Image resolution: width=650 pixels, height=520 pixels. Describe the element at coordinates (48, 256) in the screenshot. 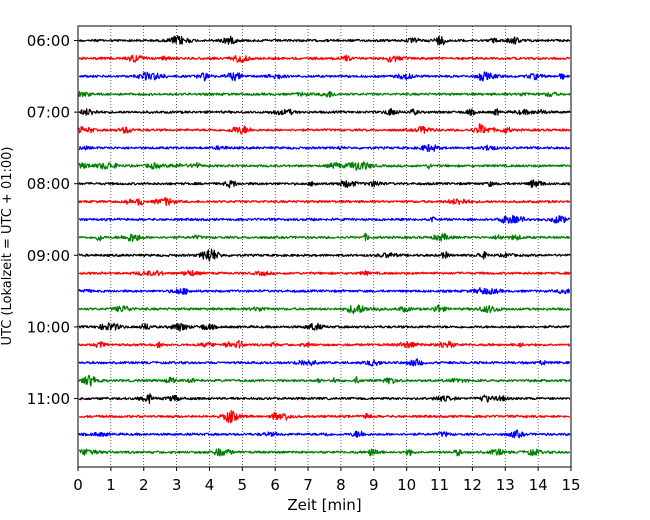

I see `y-tick-label: 09:00` at that location.